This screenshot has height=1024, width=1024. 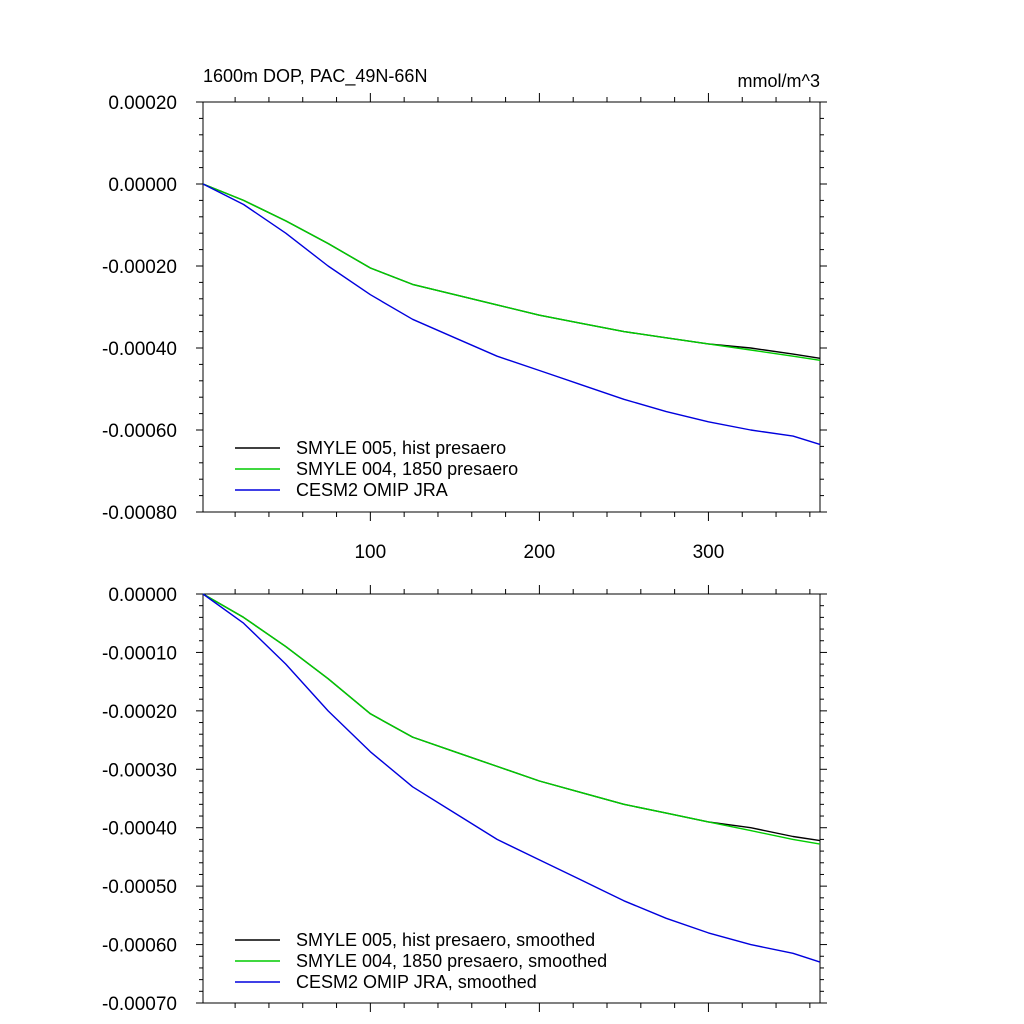 I want to click on legend-label-3: CESM2 OMIP JRA, smoothed, so click(x=416, y=982).